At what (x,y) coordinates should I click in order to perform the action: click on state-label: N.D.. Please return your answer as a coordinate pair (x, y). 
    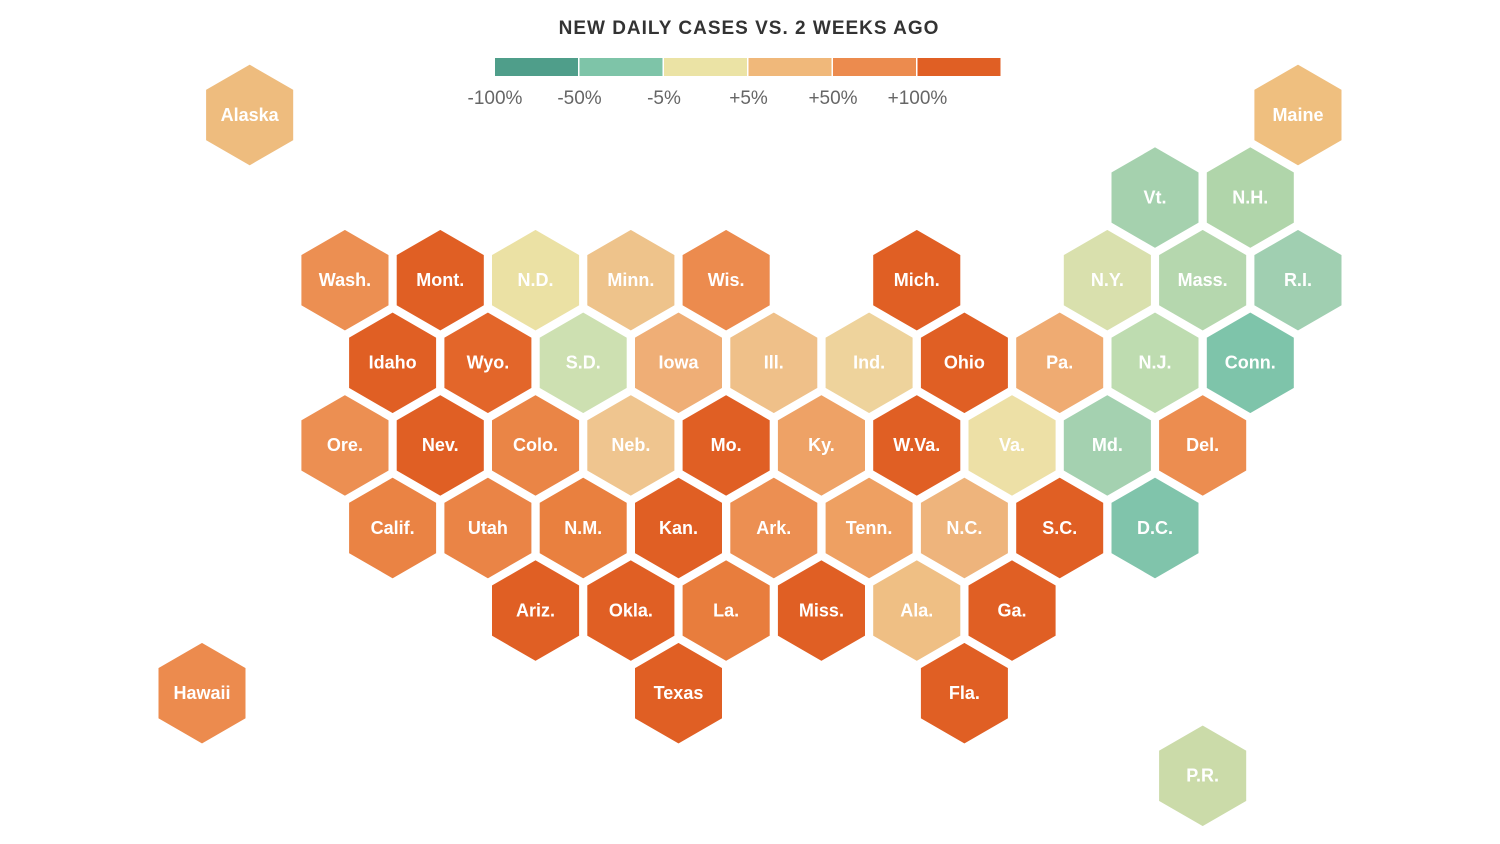
    Looking at the image, I should click on (536, 280).